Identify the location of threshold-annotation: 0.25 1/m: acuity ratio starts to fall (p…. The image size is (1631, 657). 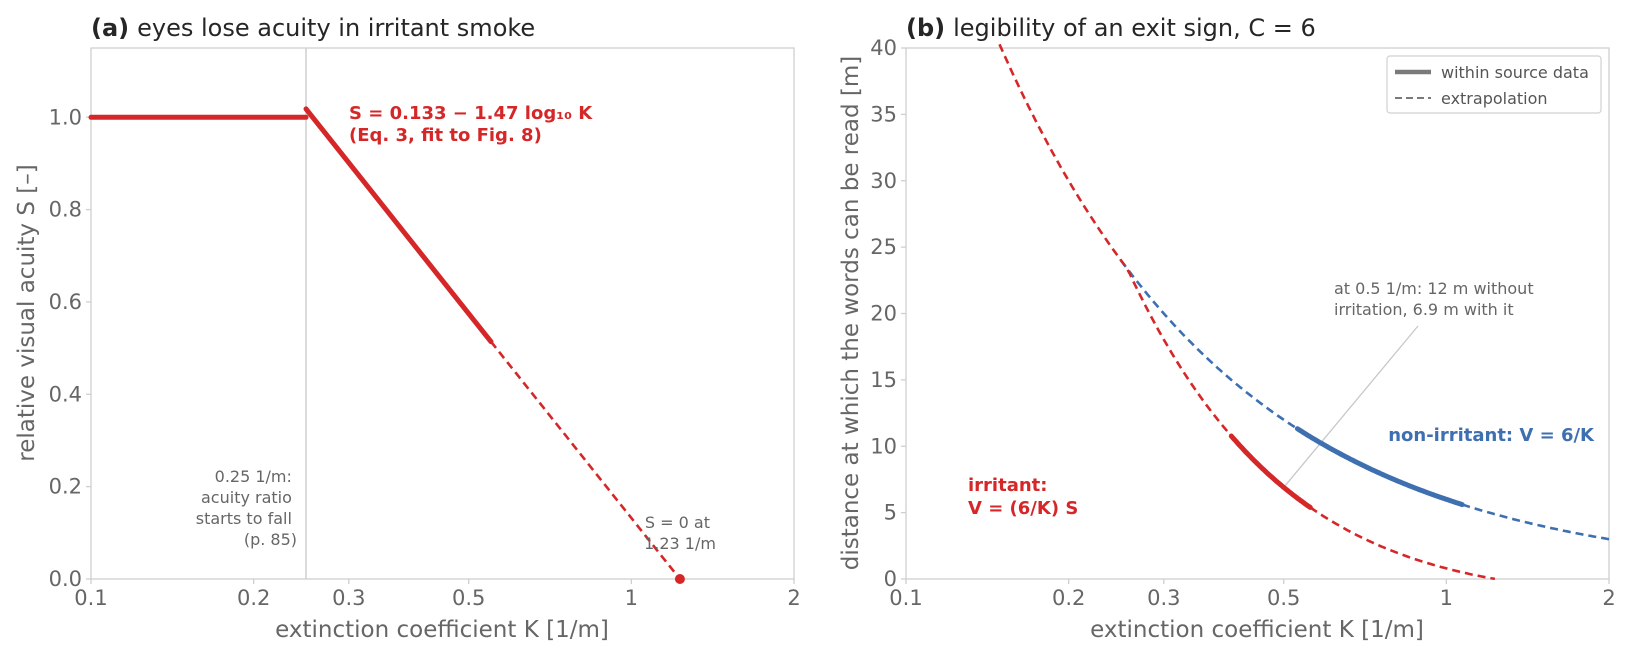
(246, 508).